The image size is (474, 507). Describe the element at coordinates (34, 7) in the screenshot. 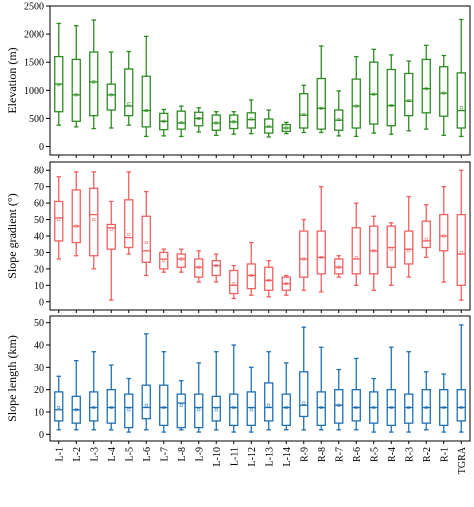

I see `y-tick-label: 2500` at that location.